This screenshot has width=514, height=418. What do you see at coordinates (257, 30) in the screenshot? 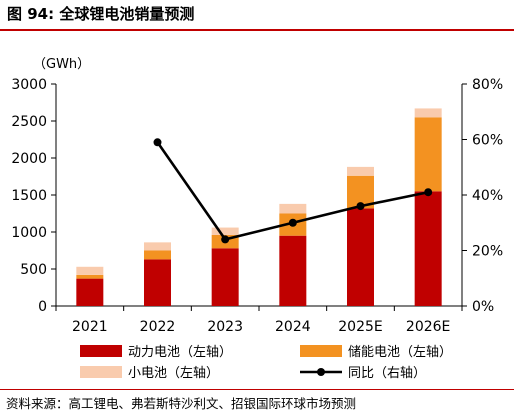
I see `title-rule` at bounding box center [257, 30].